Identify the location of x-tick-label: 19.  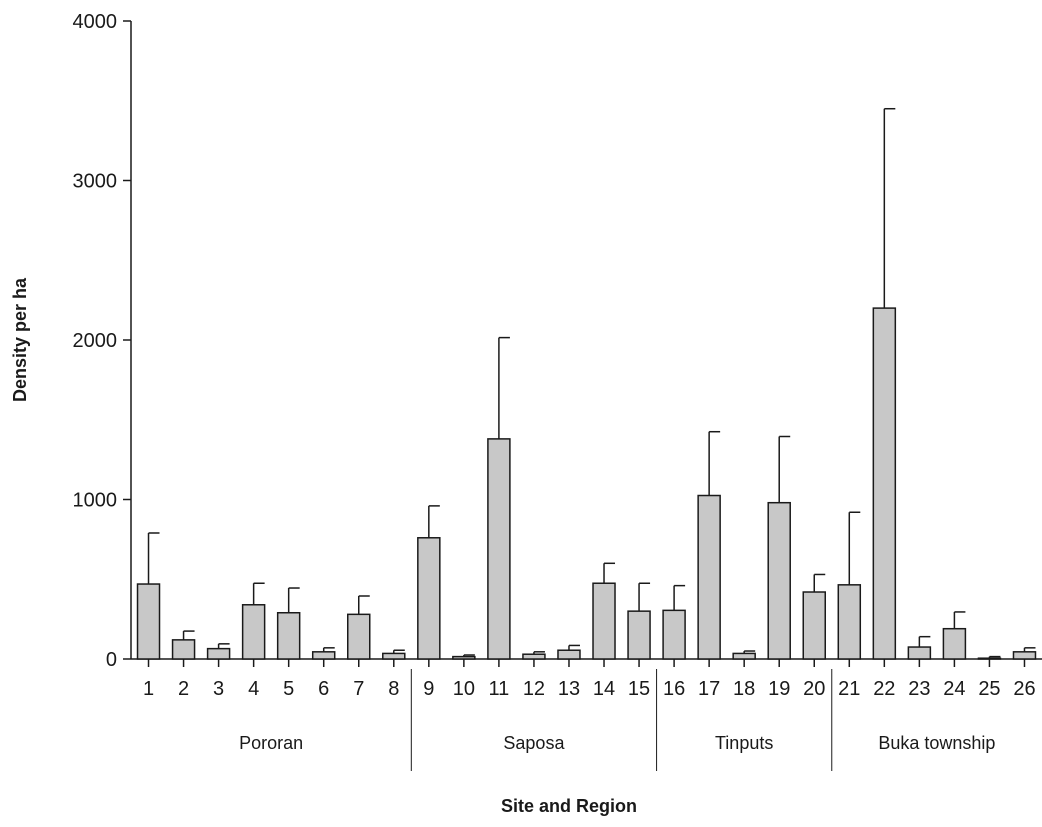
(779, 689).